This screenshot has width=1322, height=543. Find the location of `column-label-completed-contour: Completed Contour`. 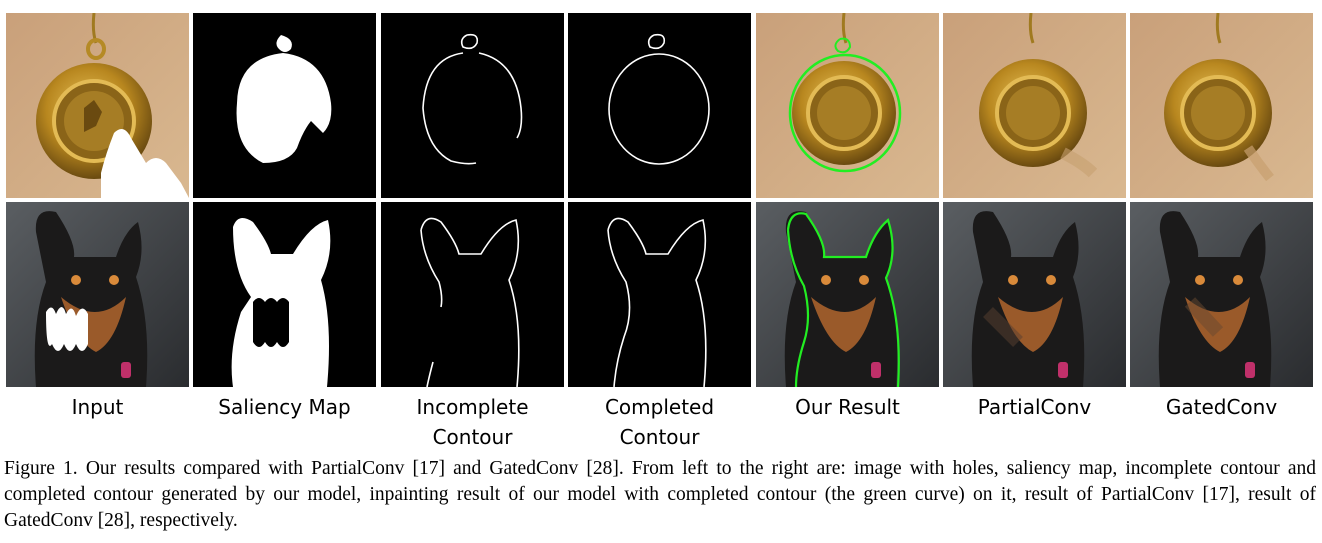

column-label-completed-contour: Completed Contour is located at coordinates (659, 422).